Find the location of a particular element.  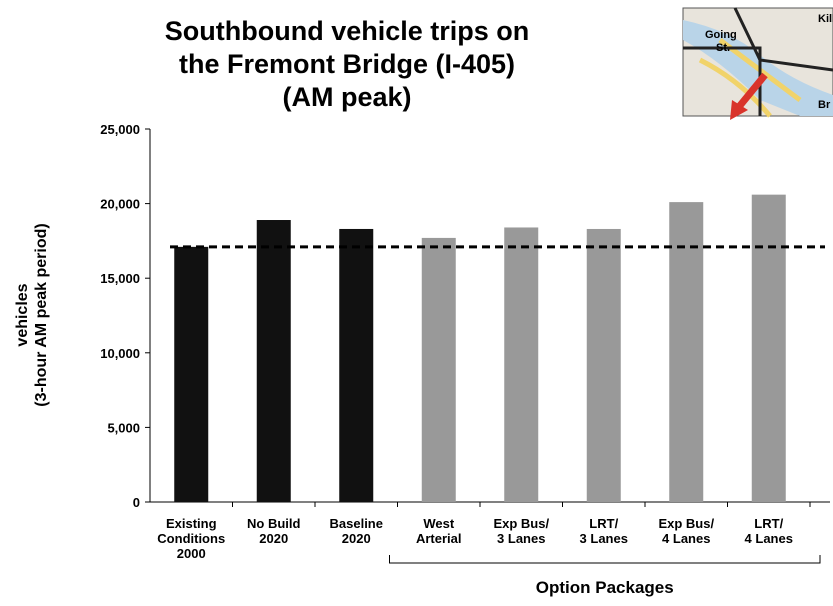

inset-label: Going is located at coordinates (721, 35).